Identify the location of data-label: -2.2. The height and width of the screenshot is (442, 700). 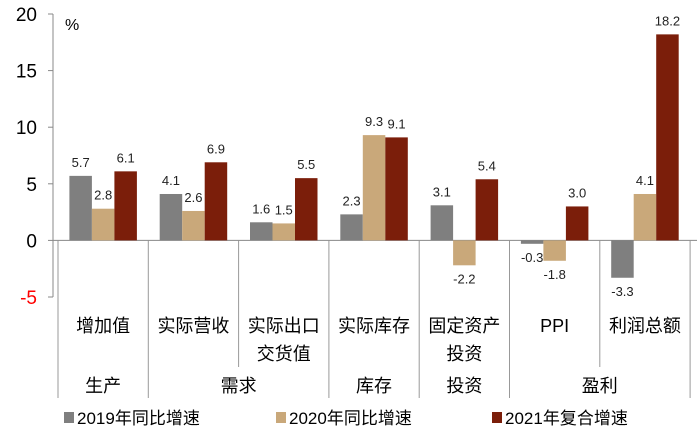
(464, 278).